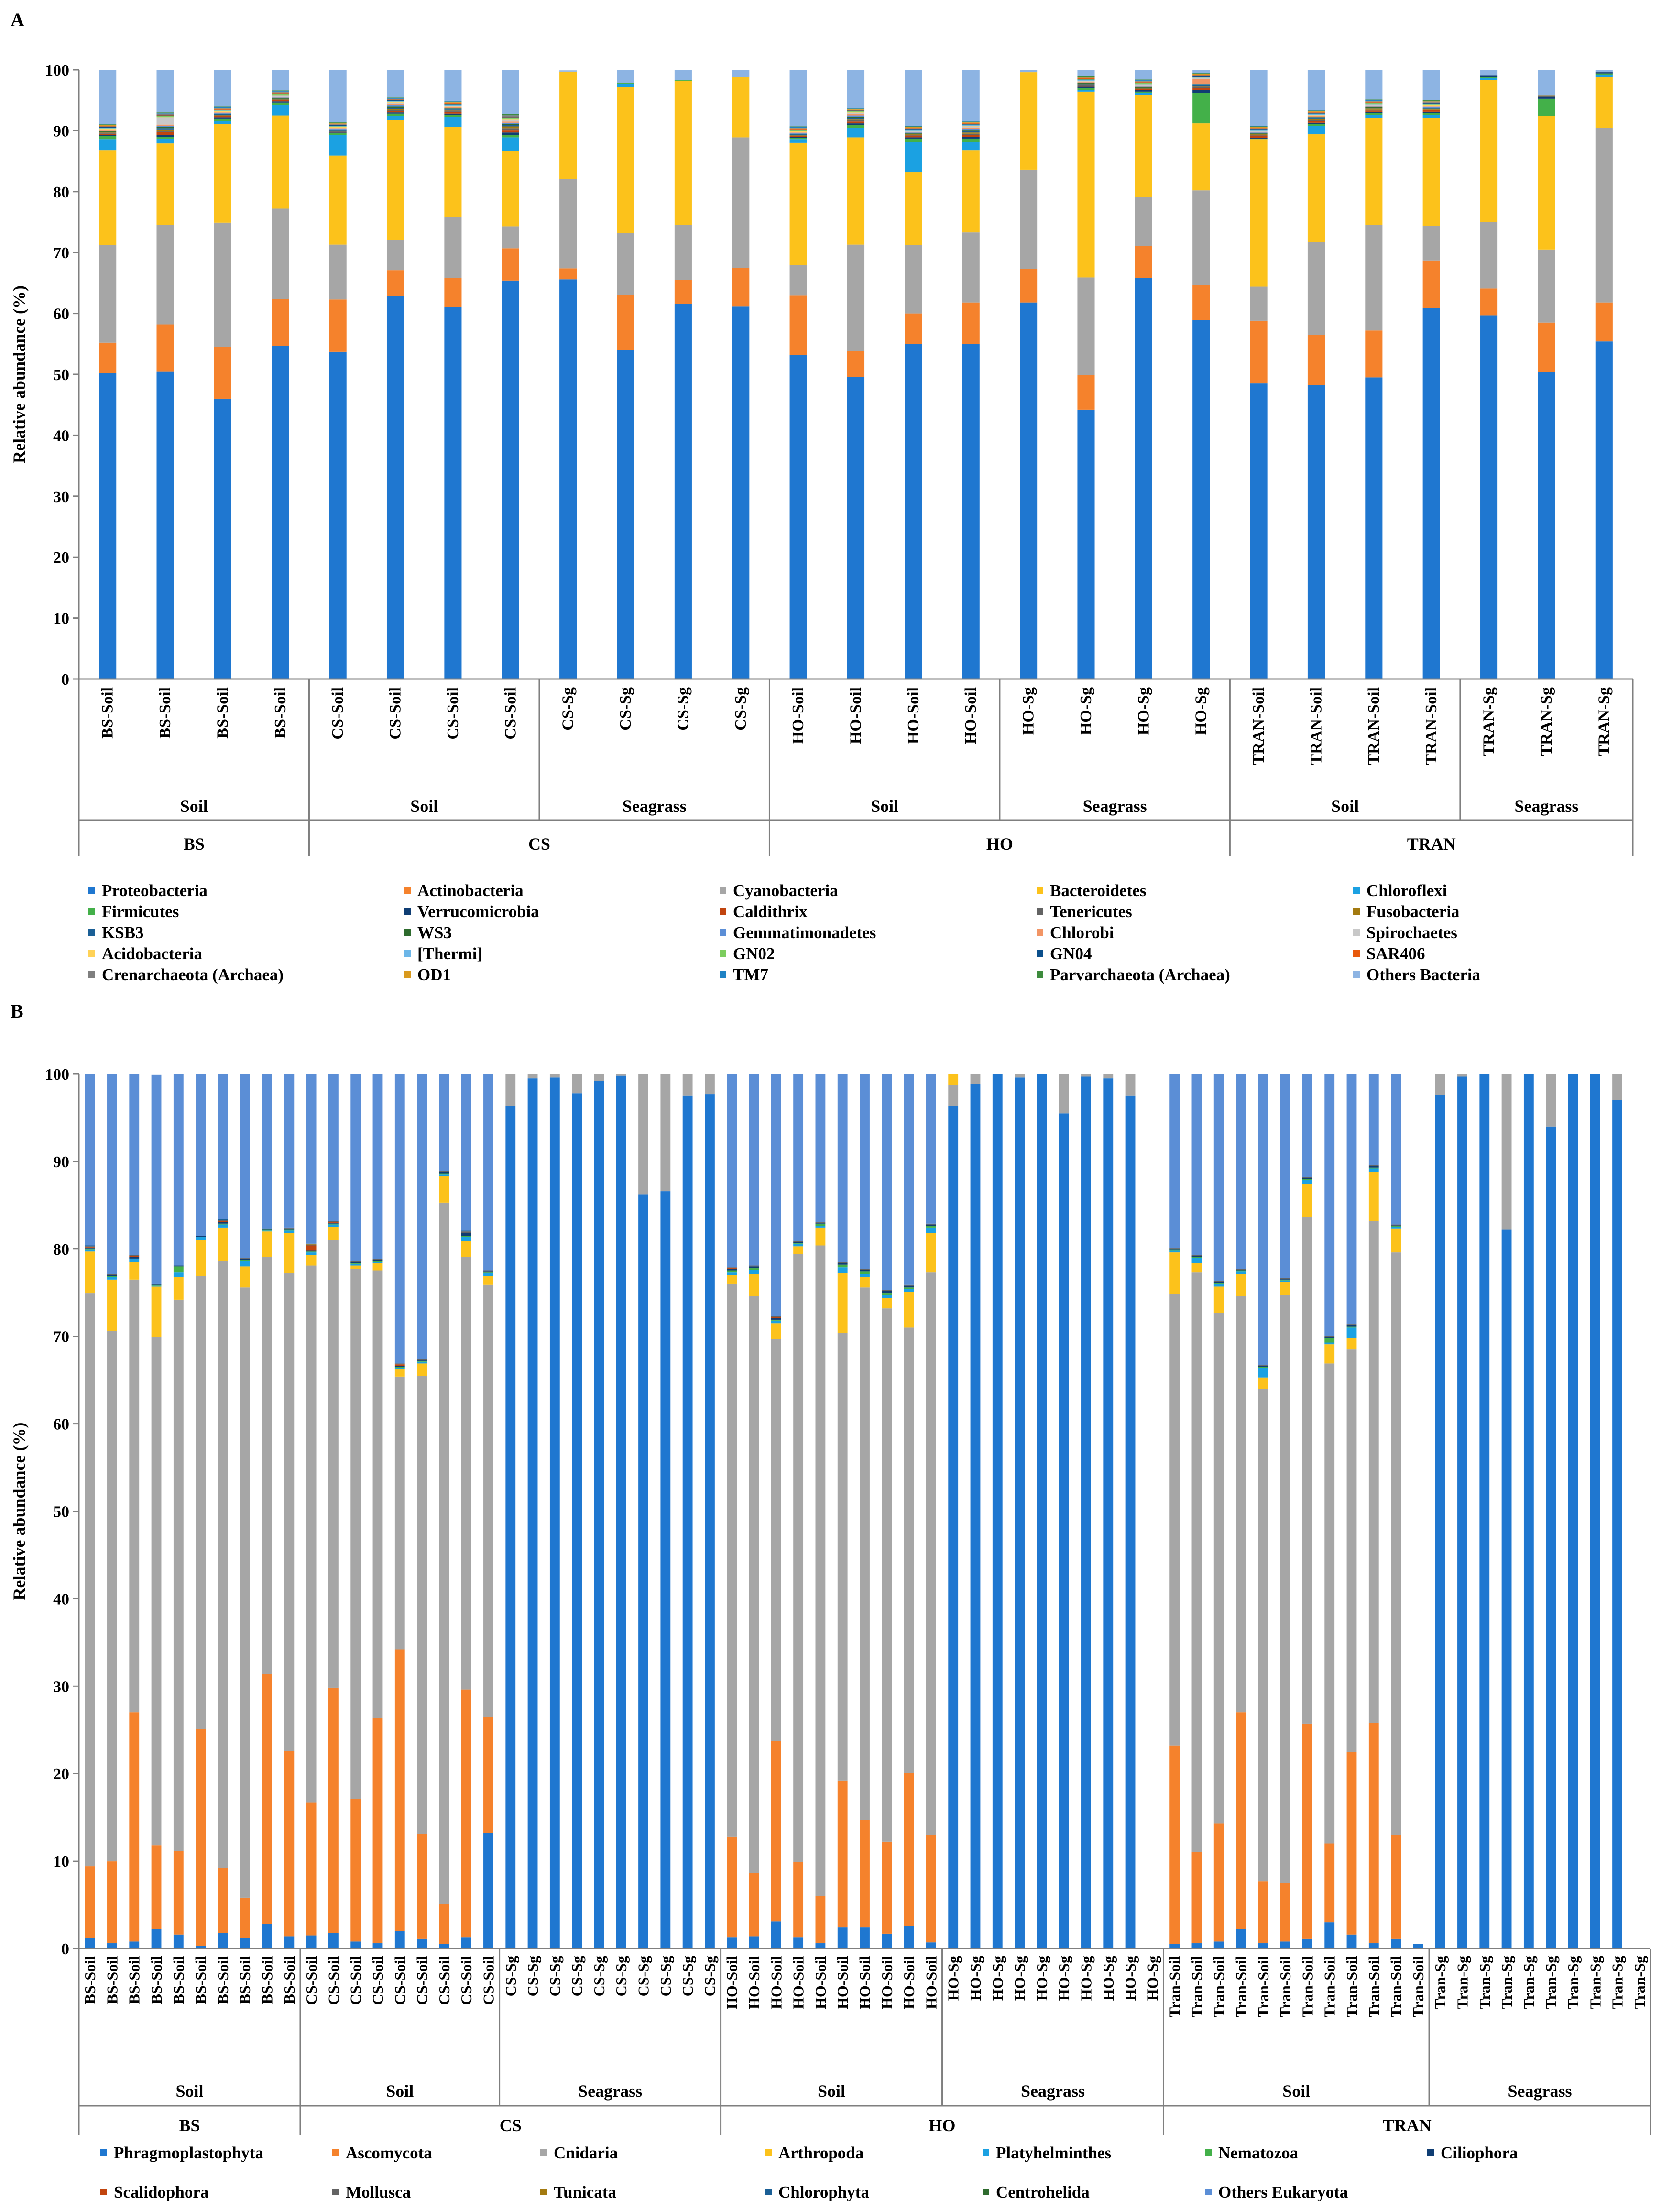 This screenshot has height=2212, width=1672. I want to click on legend-label: Crenarchaeota (Archaea), so click(193, 974).